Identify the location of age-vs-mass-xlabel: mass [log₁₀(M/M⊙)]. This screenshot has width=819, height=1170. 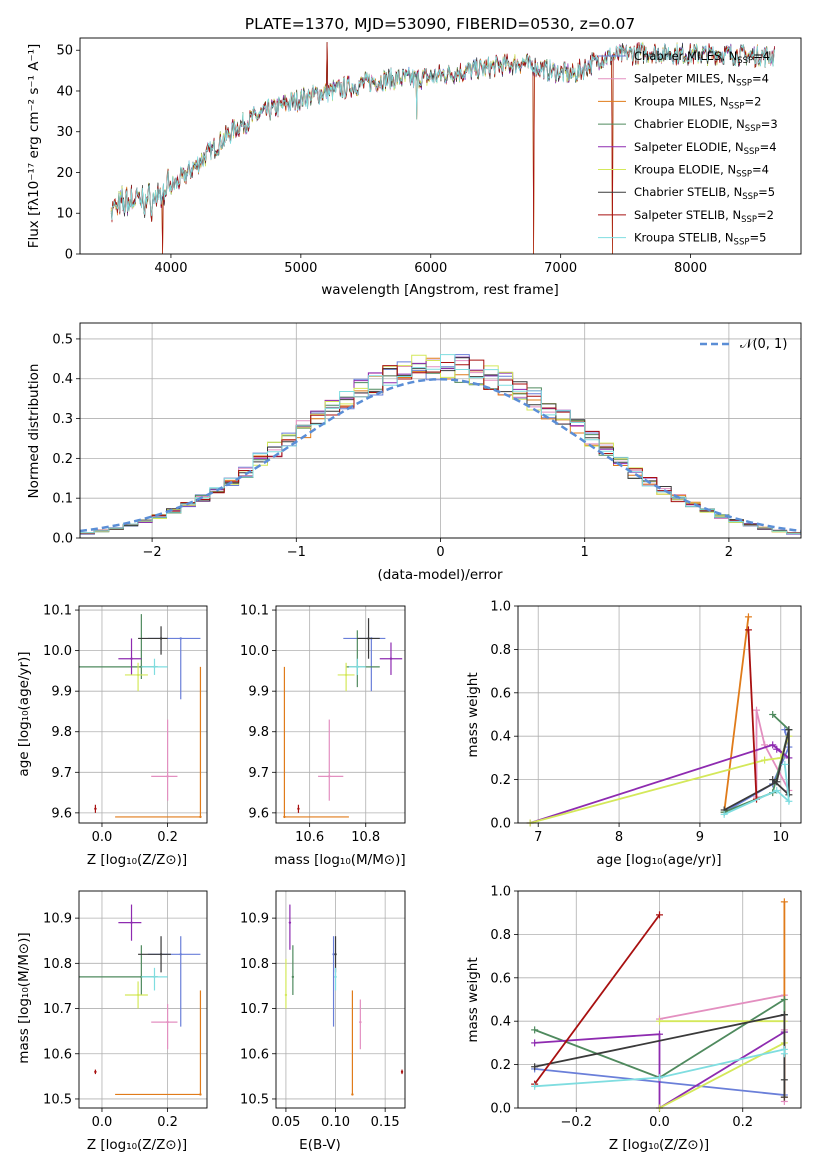
(339, 860).